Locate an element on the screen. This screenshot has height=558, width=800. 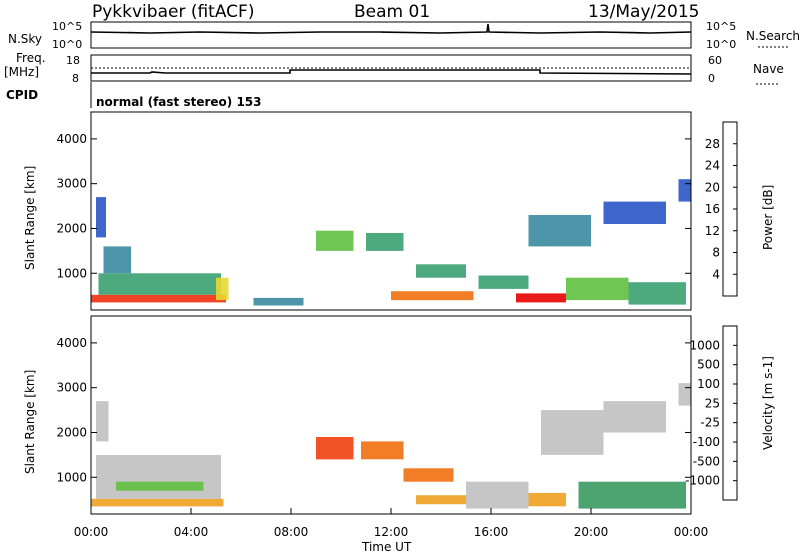
beam-title: Beam 01 is located at coordinates (392, 12).